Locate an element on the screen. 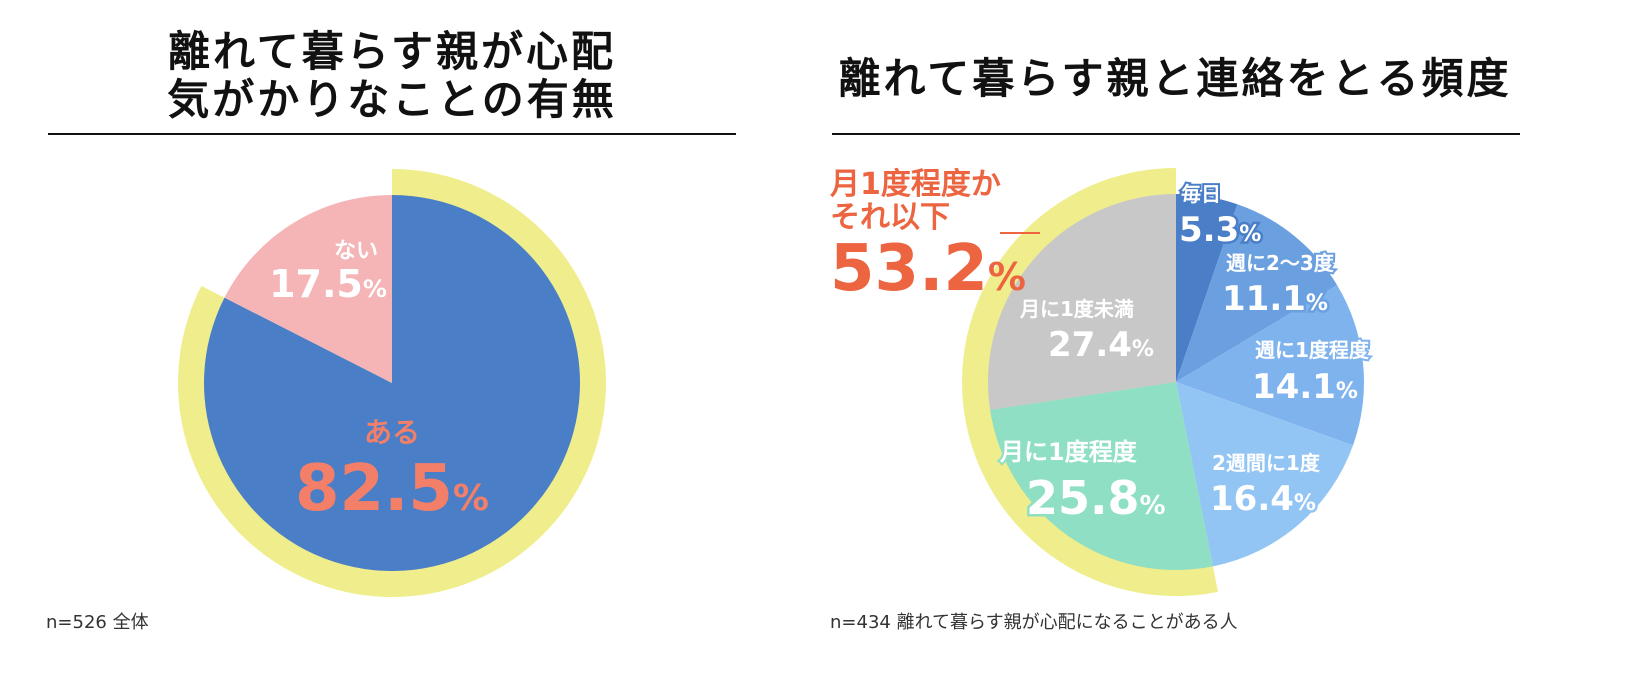 The width and height of the screenshot is (1632, 690). left-value-nai-number: 17.5 is located at coordinates (316, 284).